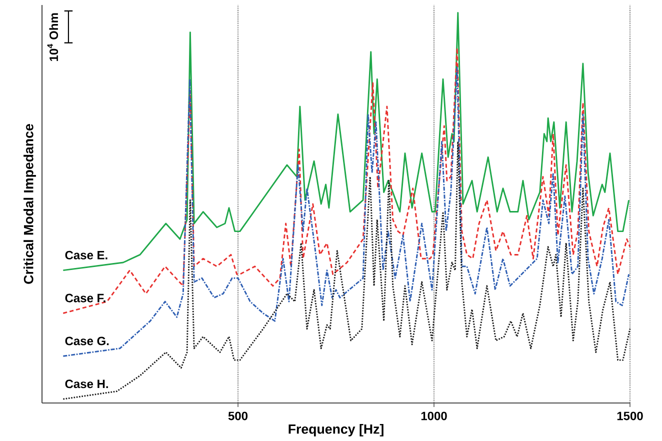 This screenshot has width=662, height=441. I want to click on annotation: 10$^{4}$ Ohm, so click(52, 37).